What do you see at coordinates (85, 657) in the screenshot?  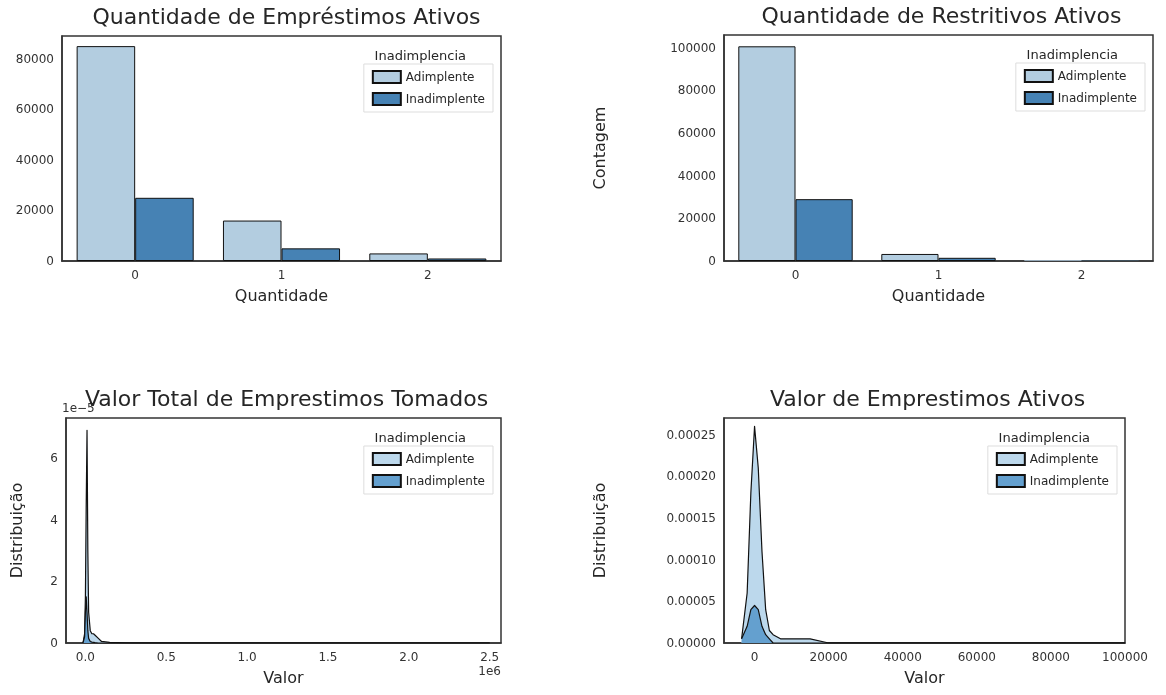 I see `x-tick-label: 0.0` at bounding box center [85, 657].